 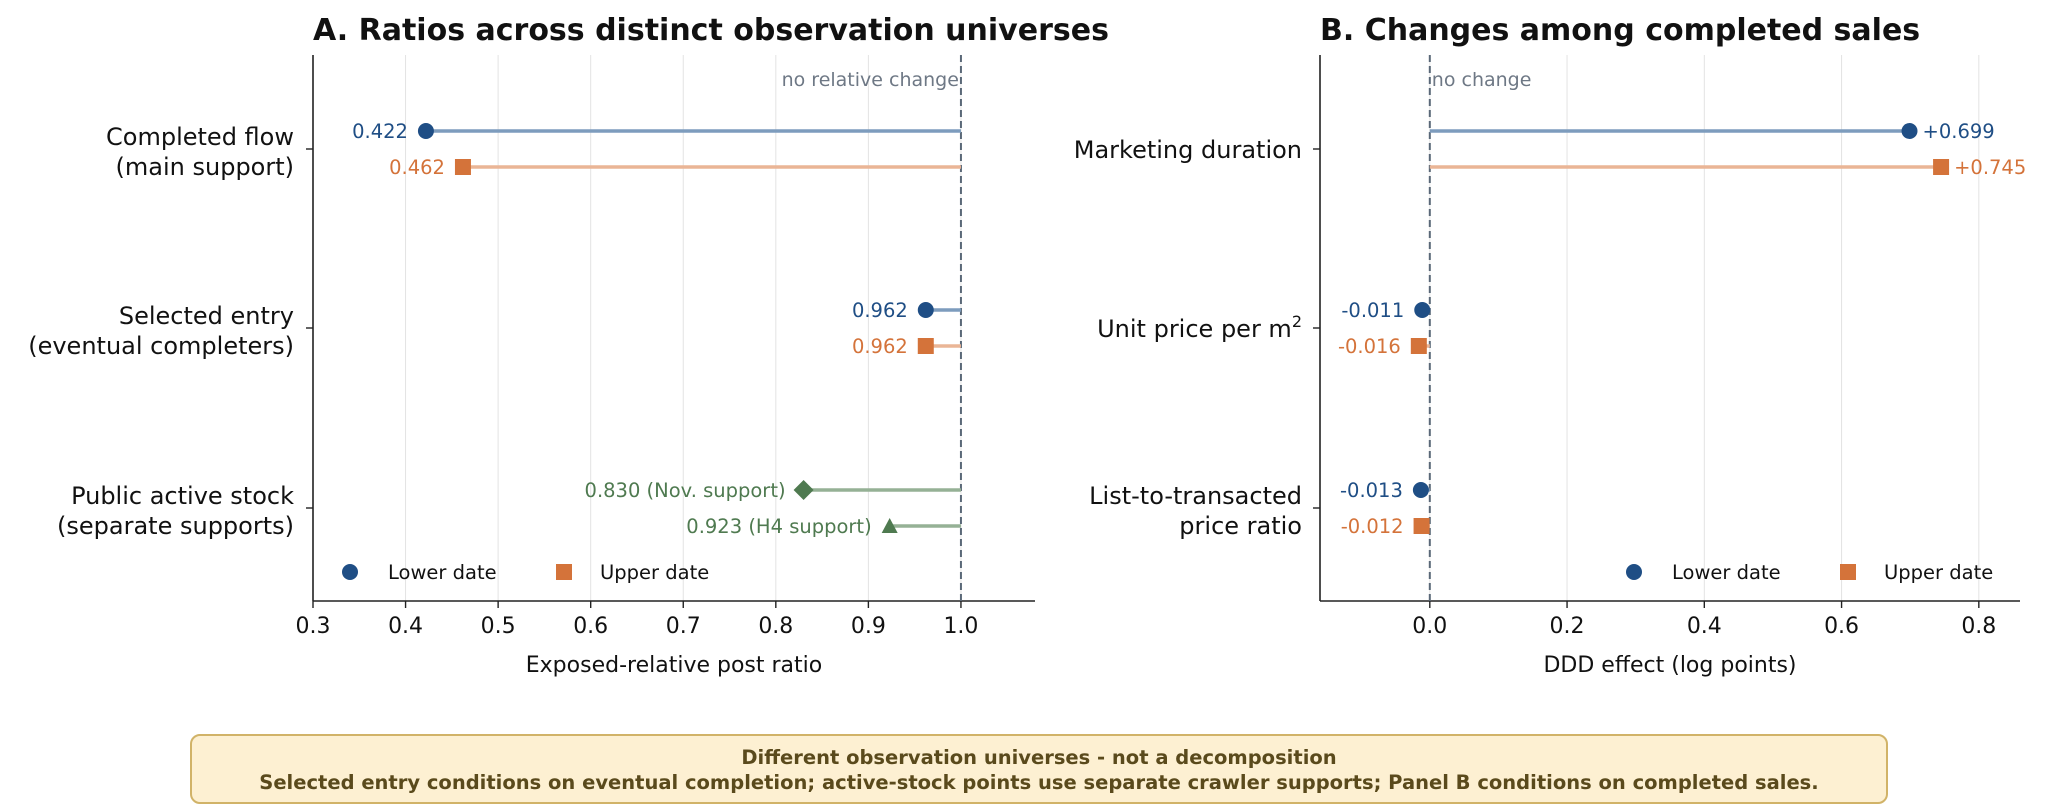 I want to click on panel-a-x-tick-label-0: 0.3, so click(x=313, y=626).